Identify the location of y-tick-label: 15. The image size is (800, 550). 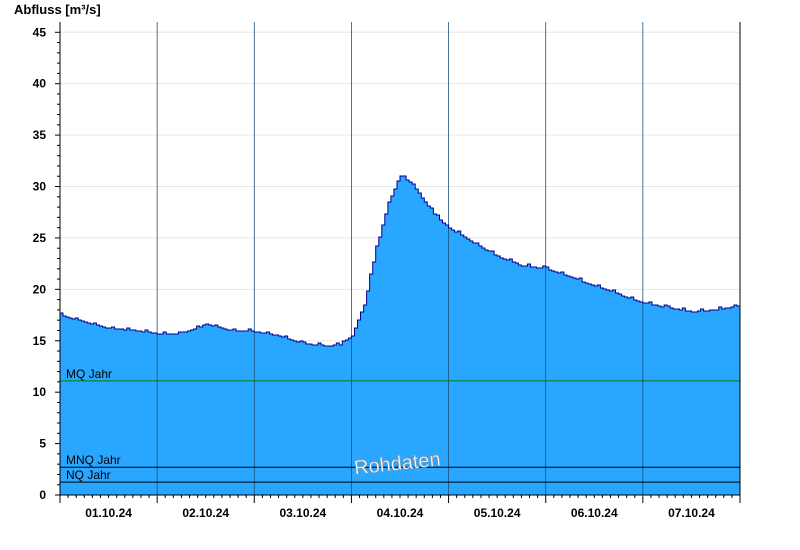
(40, 341).